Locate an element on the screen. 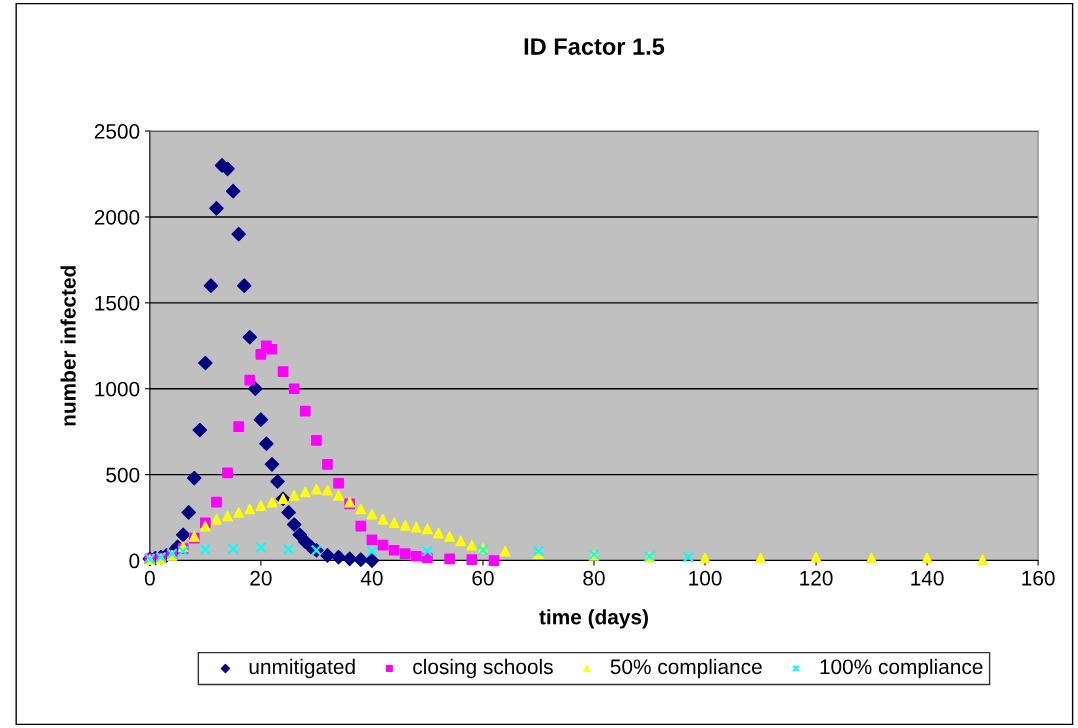 This screenshot has width=1078, height=728. legend-label: closing schools is located at coordinates (483, 668).